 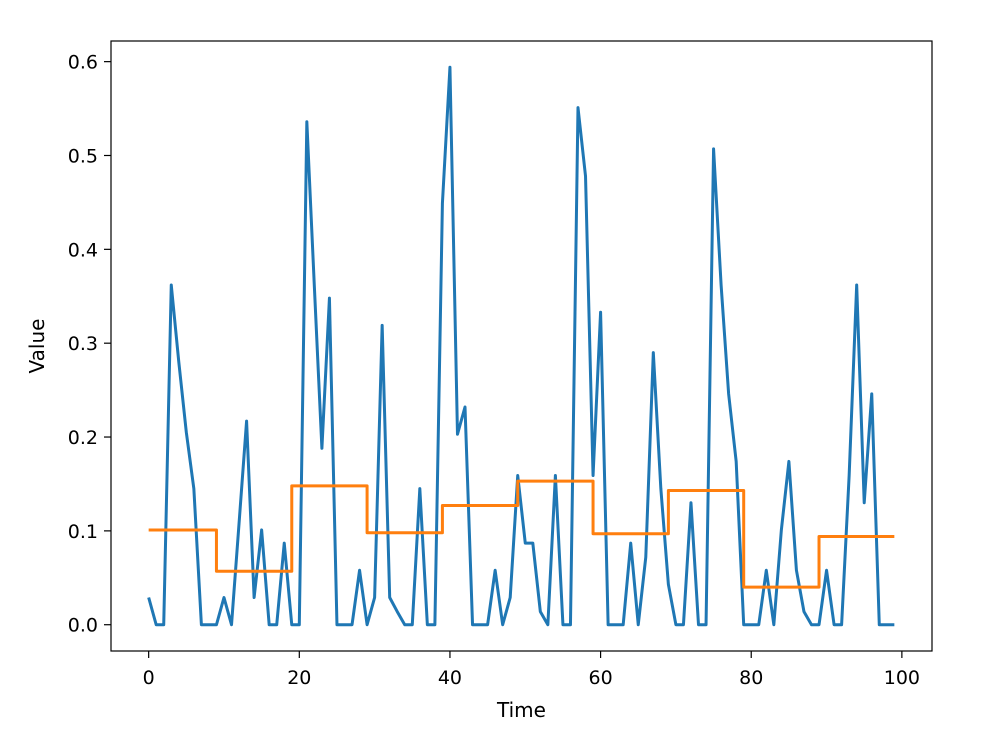 I want to click on x-tick-label: 20, so click(x=299, y=678).